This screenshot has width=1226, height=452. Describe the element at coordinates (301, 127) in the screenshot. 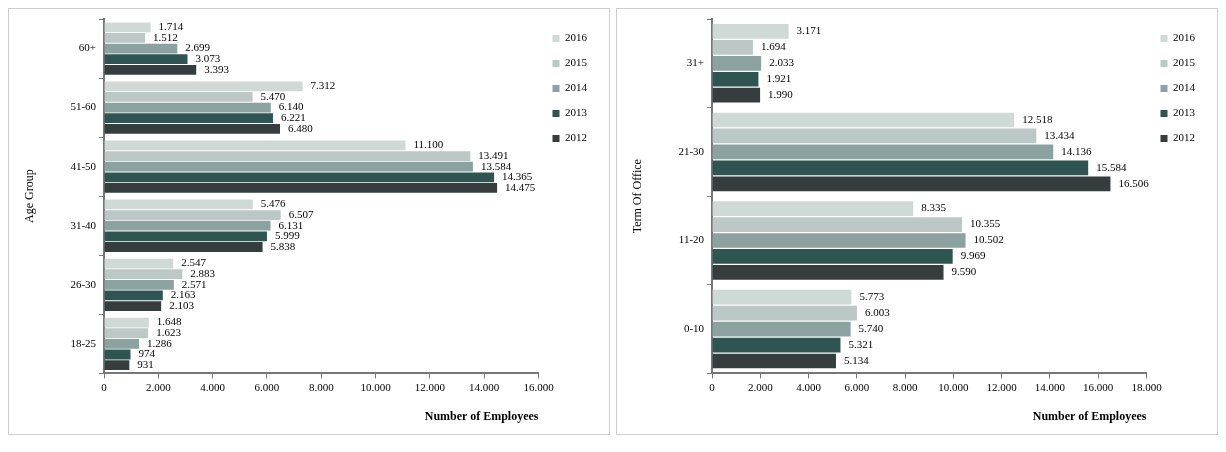

I see `data-label: 6.480` at that location.